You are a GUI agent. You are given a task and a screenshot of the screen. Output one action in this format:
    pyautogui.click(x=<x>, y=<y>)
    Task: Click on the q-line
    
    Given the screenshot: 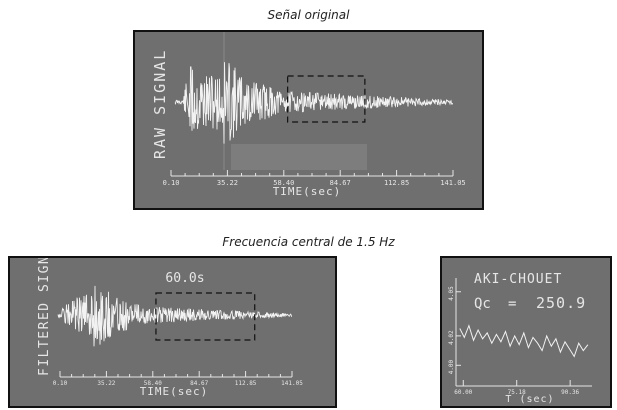 What is the action you would take?
    pyautogui.click(x=524, y=341)
    